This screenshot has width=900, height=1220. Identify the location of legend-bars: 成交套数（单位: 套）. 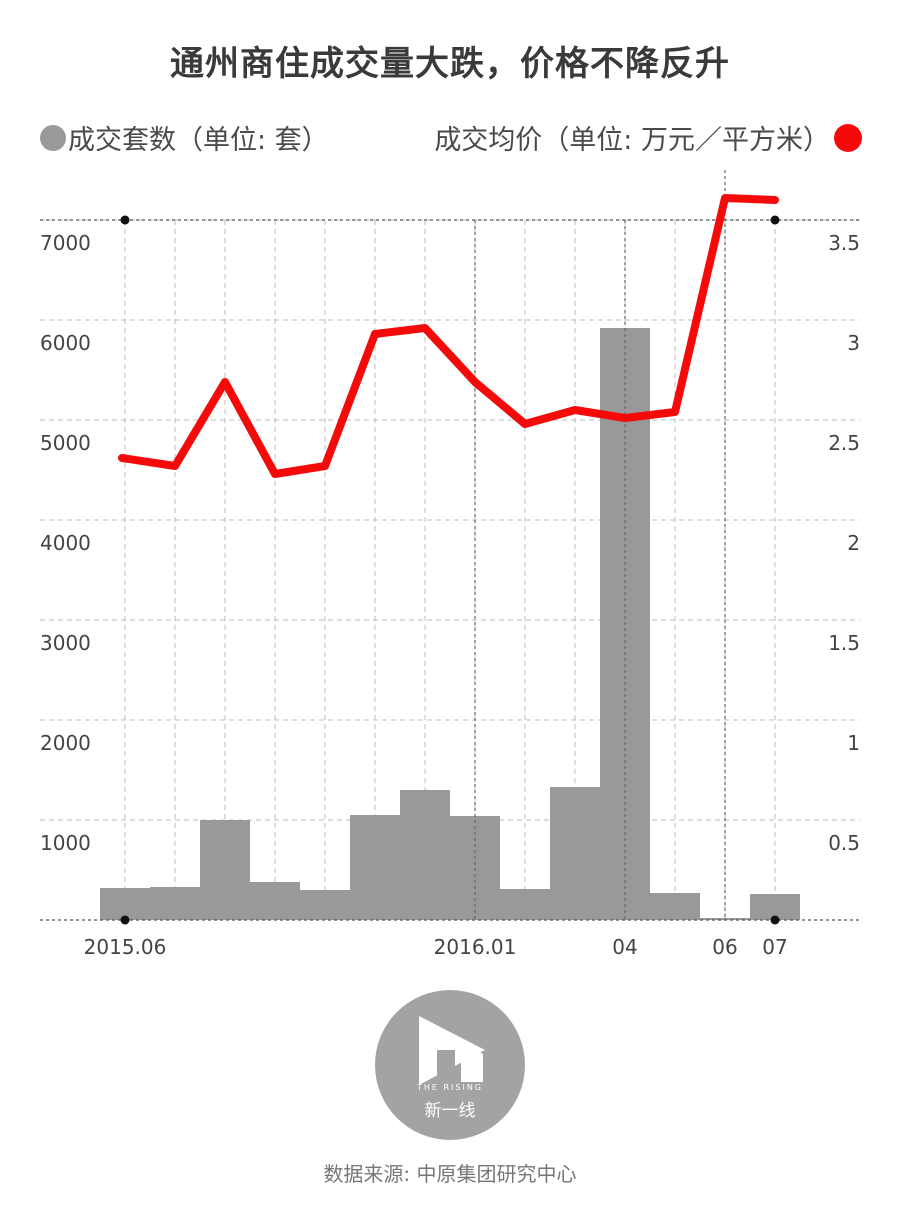
(184, 137).